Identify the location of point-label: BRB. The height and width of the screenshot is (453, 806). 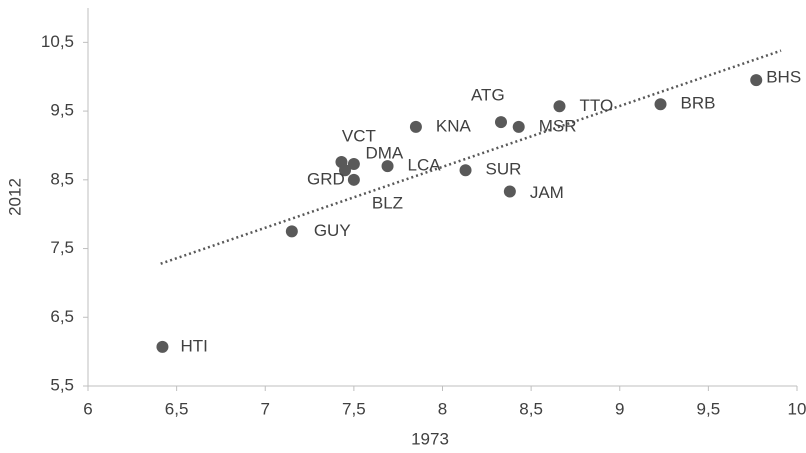
(698, 103).